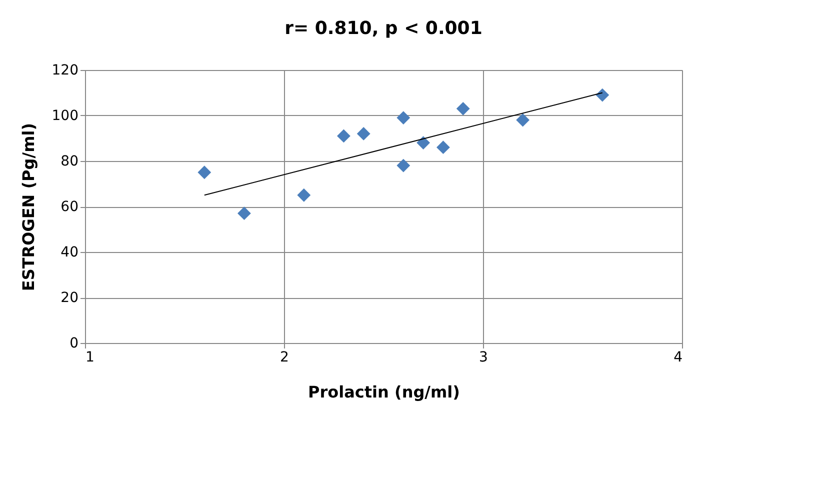  I want to click on y-tick-label: 40, so click(69, 252).